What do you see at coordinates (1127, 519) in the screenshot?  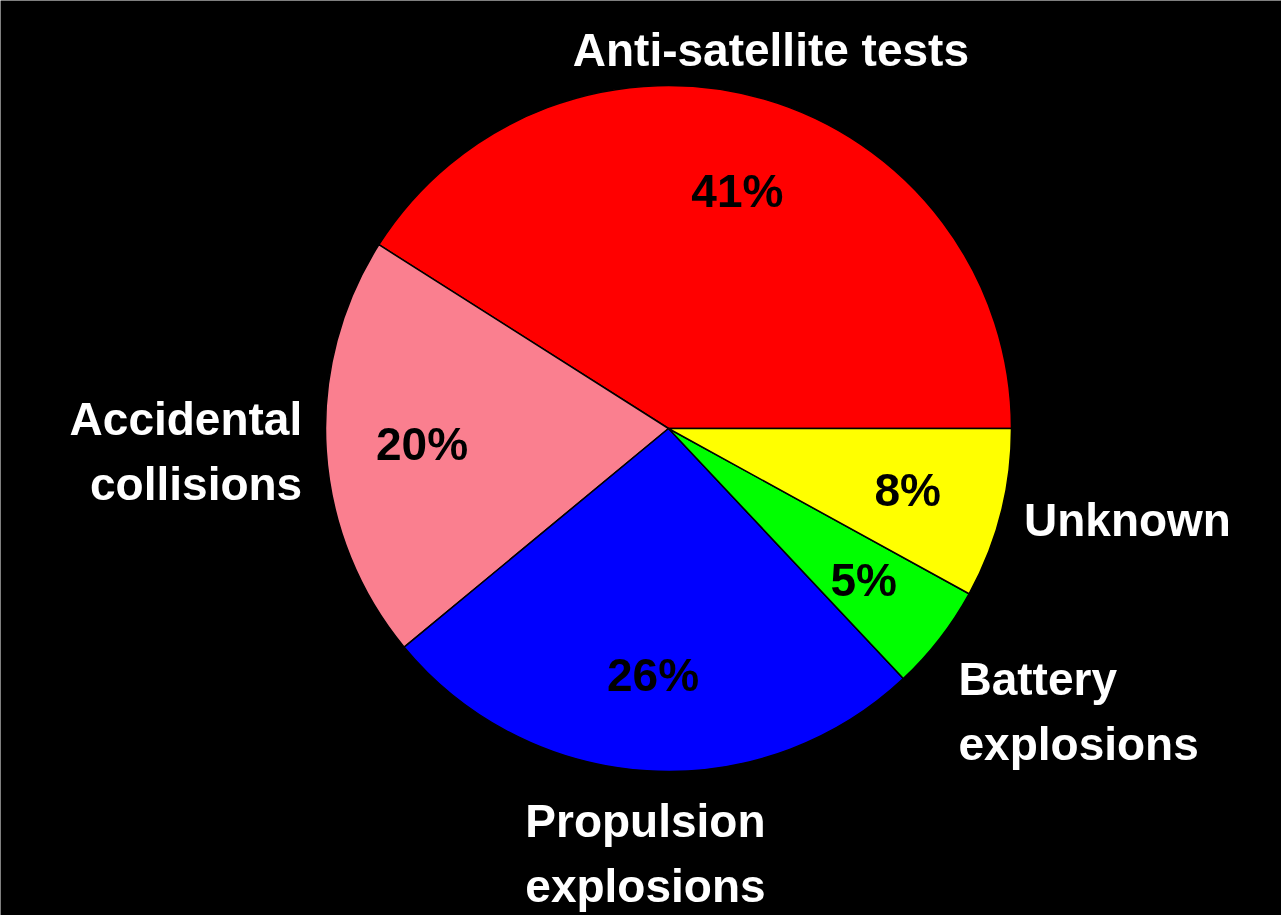 I see `slice-label: Unknown` at bounding box center [1127, 519].